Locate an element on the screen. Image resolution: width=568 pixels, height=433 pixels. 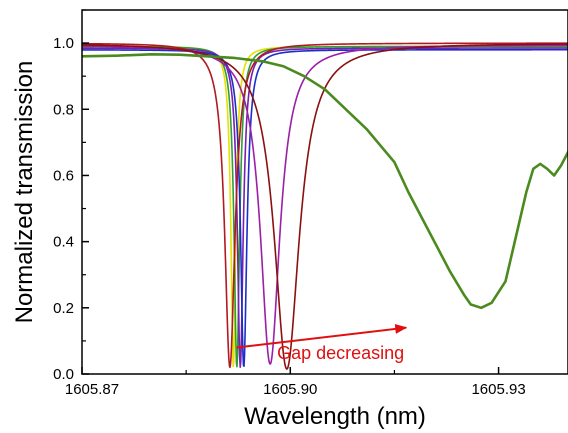
x-tick-label: 1605.93 is located at coordinates (498, 389).